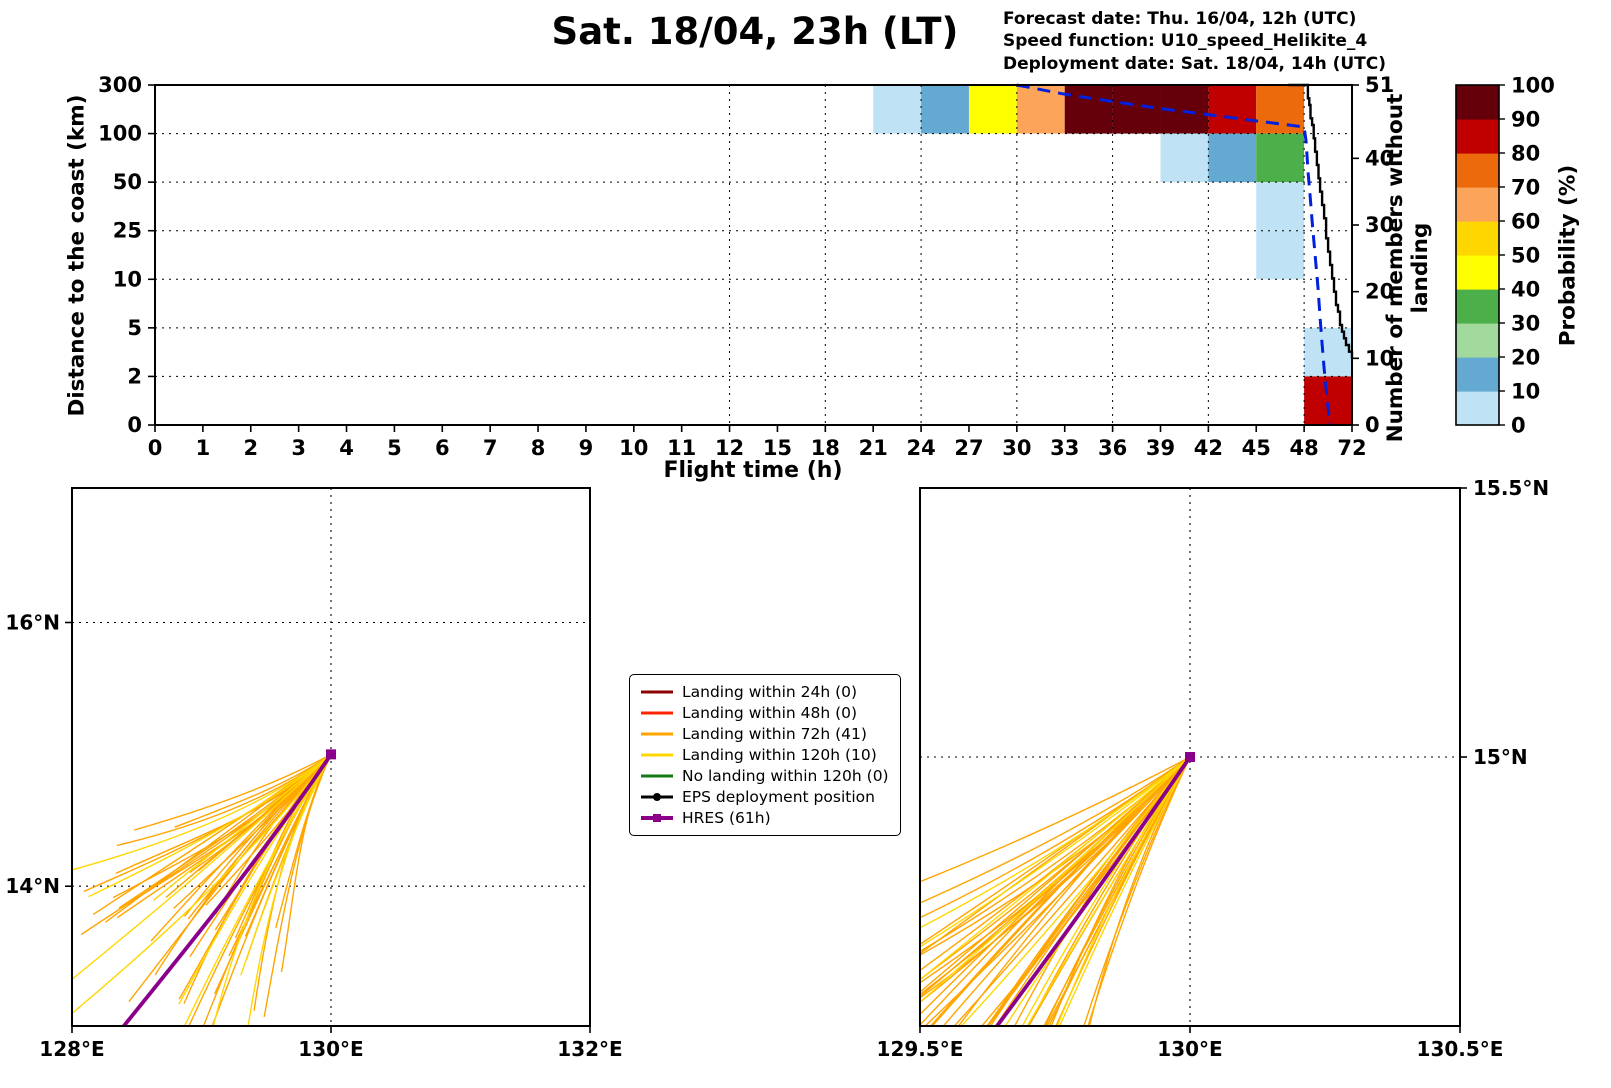  I want to click on y-tick-label: 5, so click(134, 328).